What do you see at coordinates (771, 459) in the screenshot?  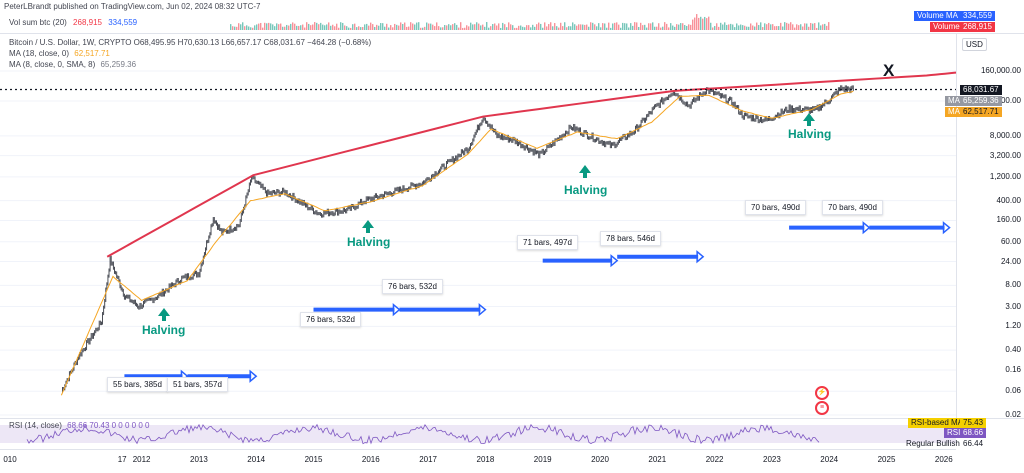 I see `time-axis-tick-13: 2023` at bounding box center [771, 459].